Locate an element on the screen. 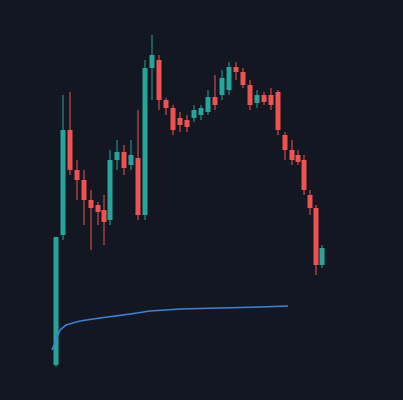 This screenshot has height=400, width=403. line-series is located at coordinates (170, 328).